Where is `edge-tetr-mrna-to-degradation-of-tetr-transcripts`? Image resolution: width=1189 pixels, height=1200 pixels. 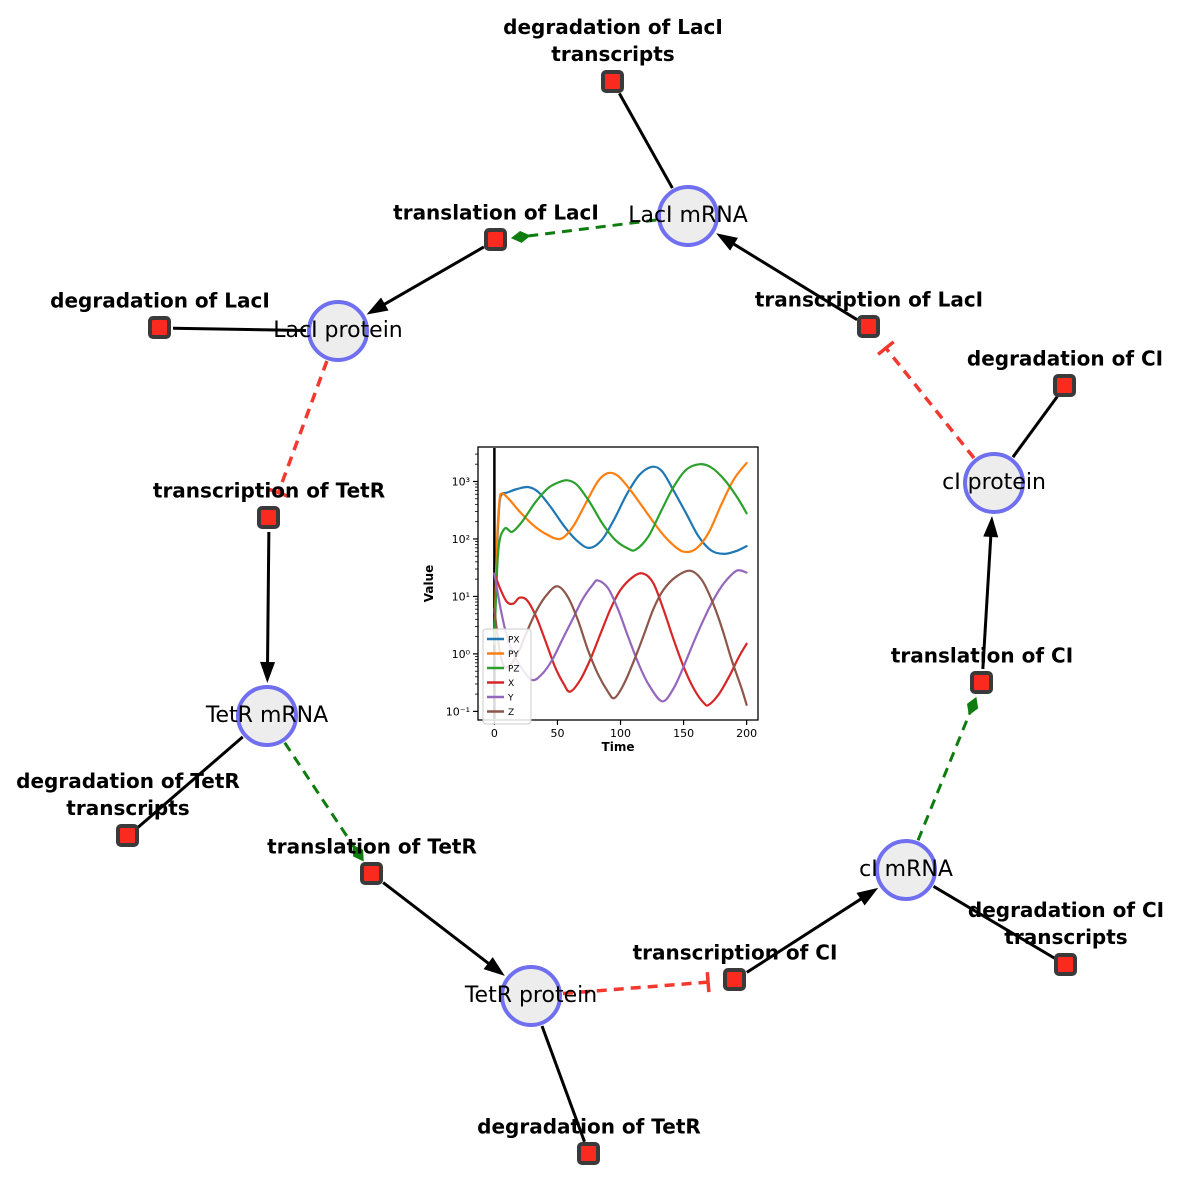
edge-tetr-mrna-to-degradation-of-tetr-transcripts is located at coordinates (190, 782).